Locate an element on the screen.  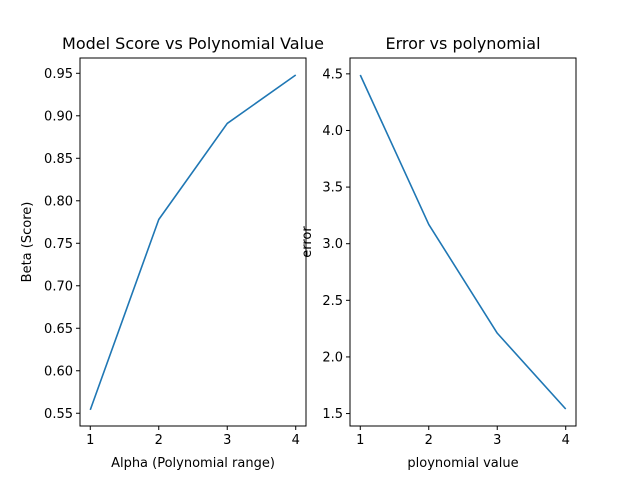
x-axis-label: ploynomial value is located at coordinates (462, 463).